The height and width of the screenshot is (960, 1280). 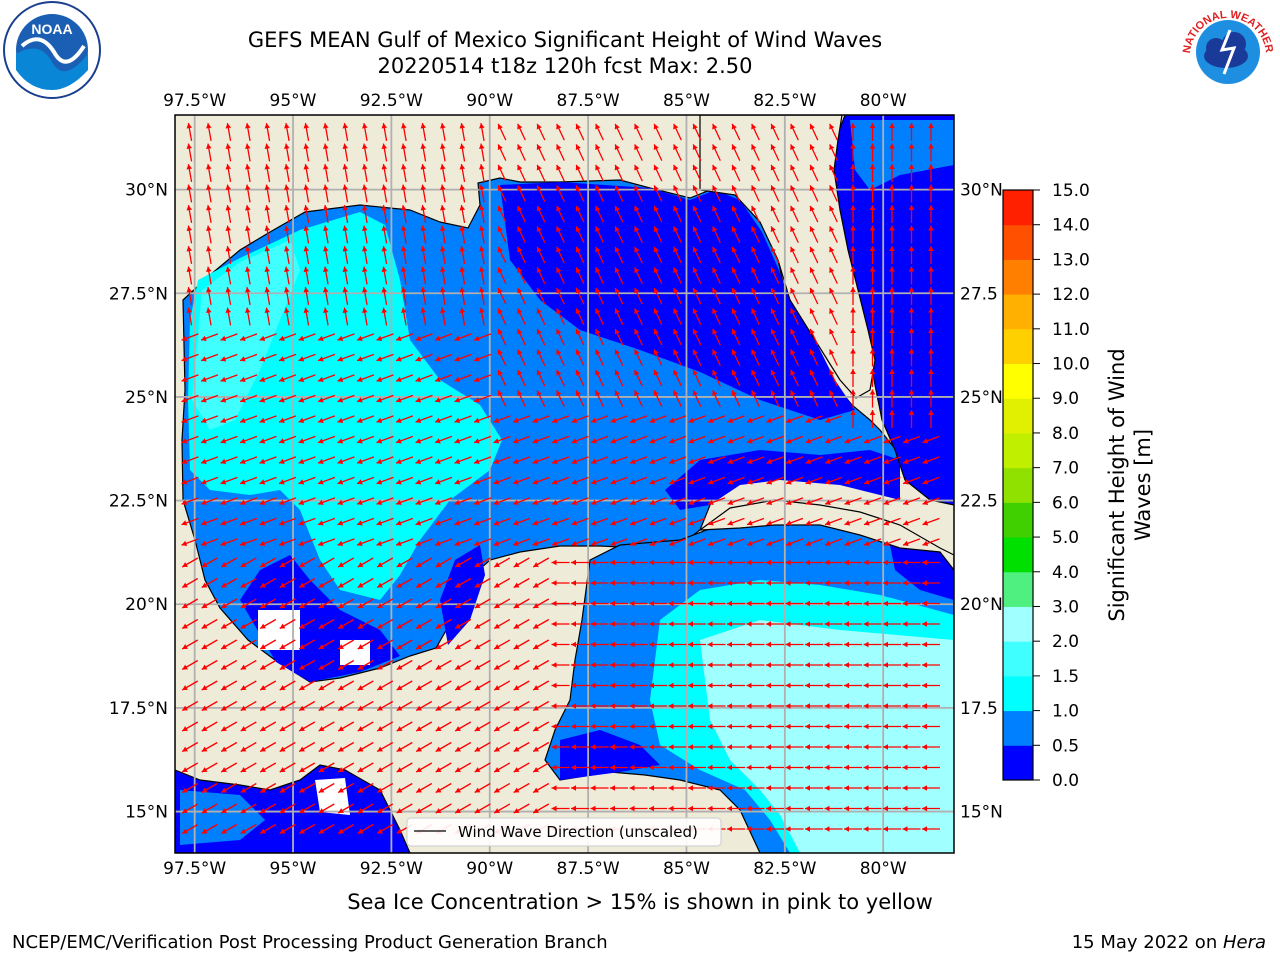 I want to click on lon-tick-bottom-7: 80°W, so click(x=883, y=869).